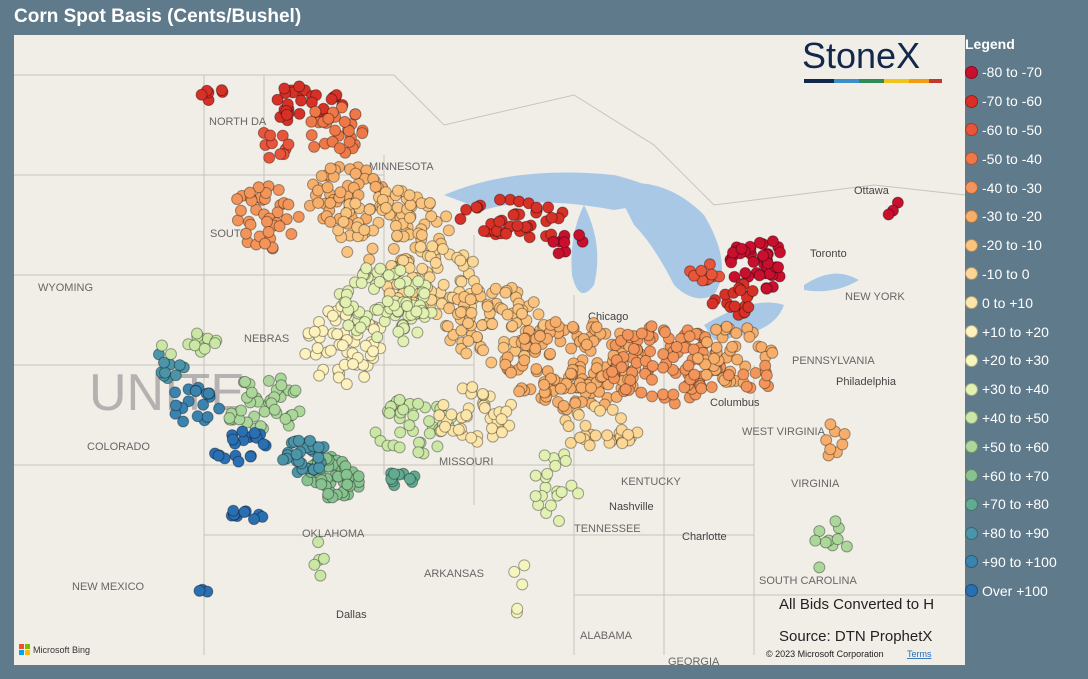  I want to click on terms-link: Terms, so click(919, 654).